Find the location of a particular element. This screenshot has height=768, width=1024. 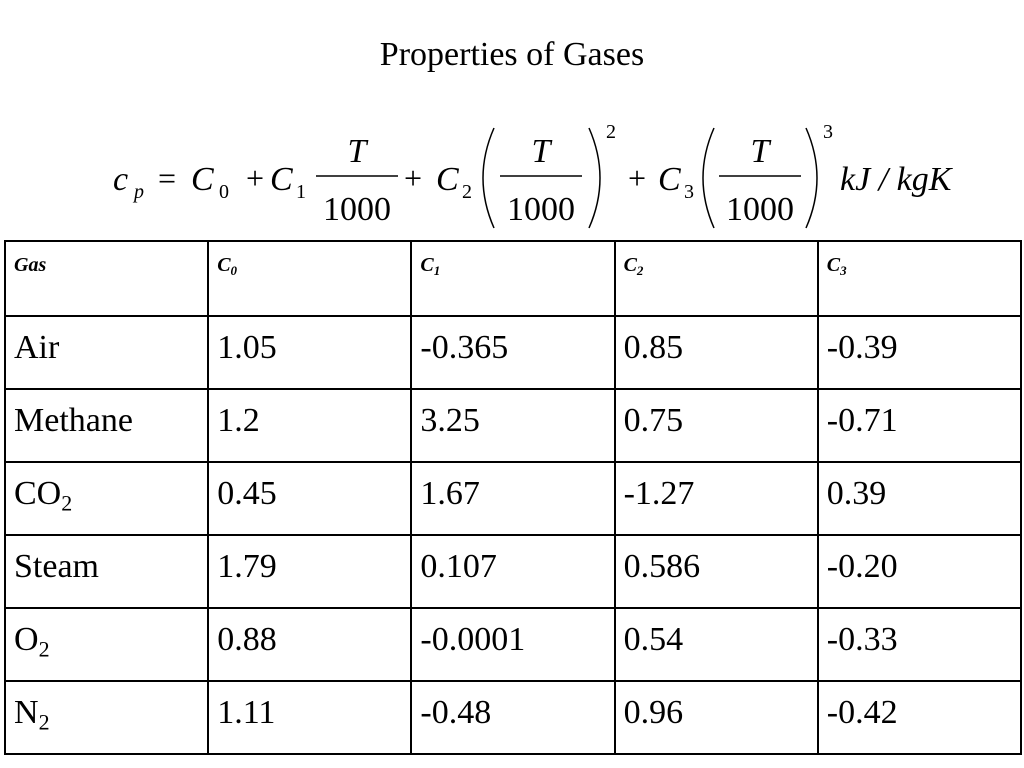

table-cell: 1.11 is located at coordinates (310, 717).